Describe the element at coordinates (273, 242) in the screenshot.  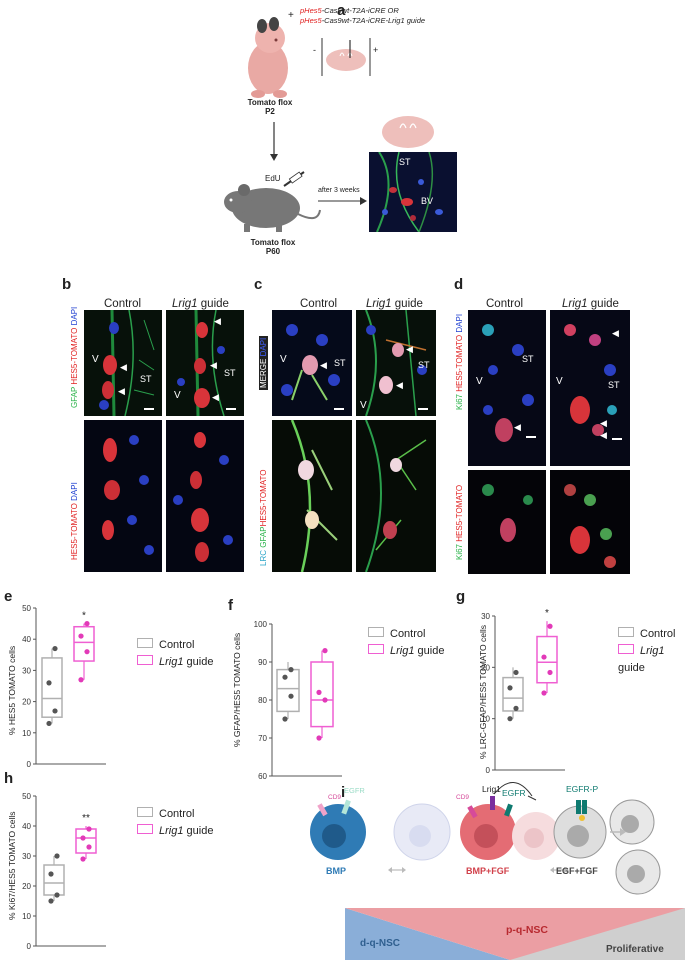
I see `adult-label-line1: Tomato flox` at that location.